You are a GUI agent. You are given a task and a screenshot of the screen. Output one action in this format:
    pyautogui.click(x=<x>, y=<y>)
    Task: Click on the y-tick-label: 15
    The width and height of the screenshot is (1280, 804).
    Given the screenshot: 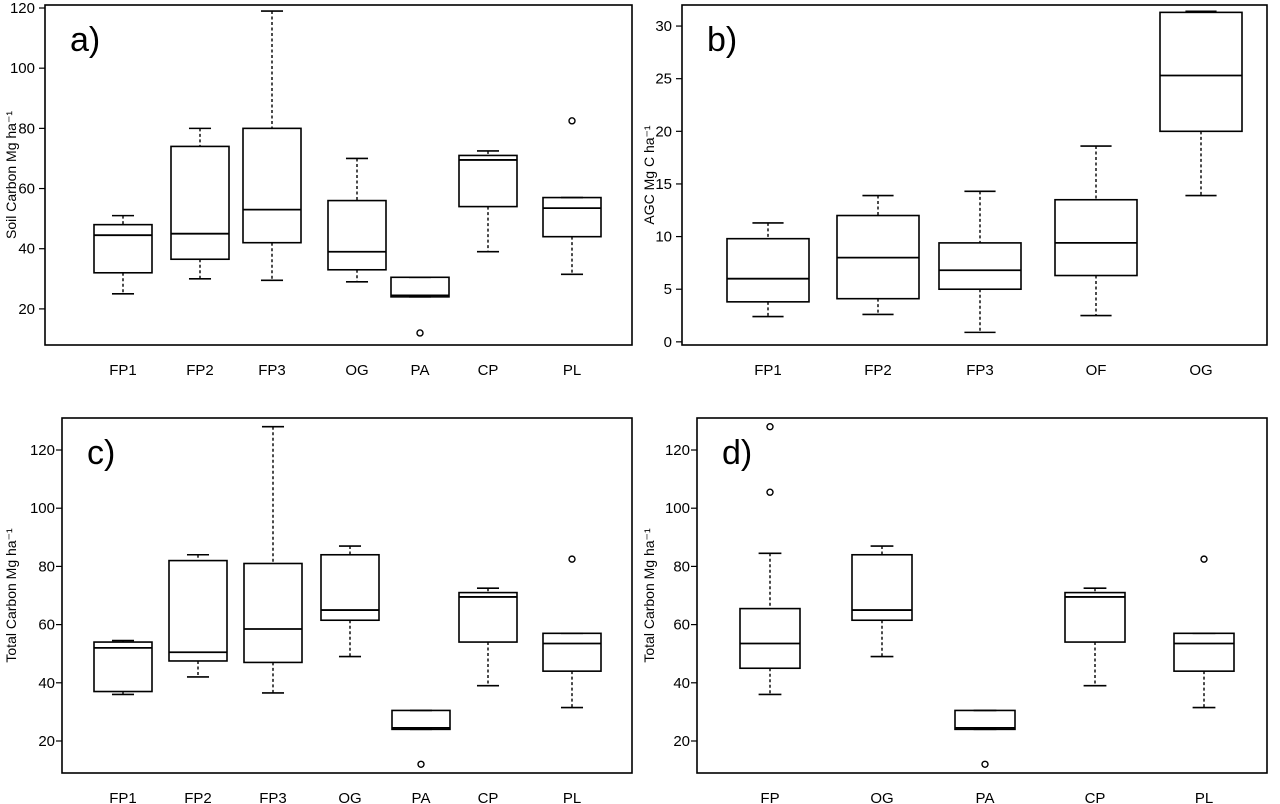 What is the action you would take?
    pyautogui.click(x=663, y=184)
    